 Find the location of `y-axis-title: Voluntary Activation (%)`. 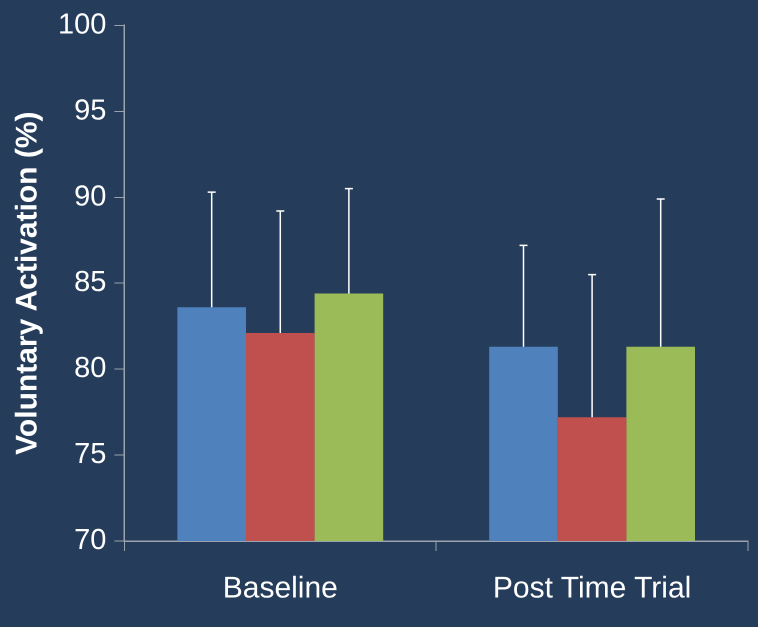

y-axis-title: Voluntary Activation (%) is located at coordinates (27, 283).